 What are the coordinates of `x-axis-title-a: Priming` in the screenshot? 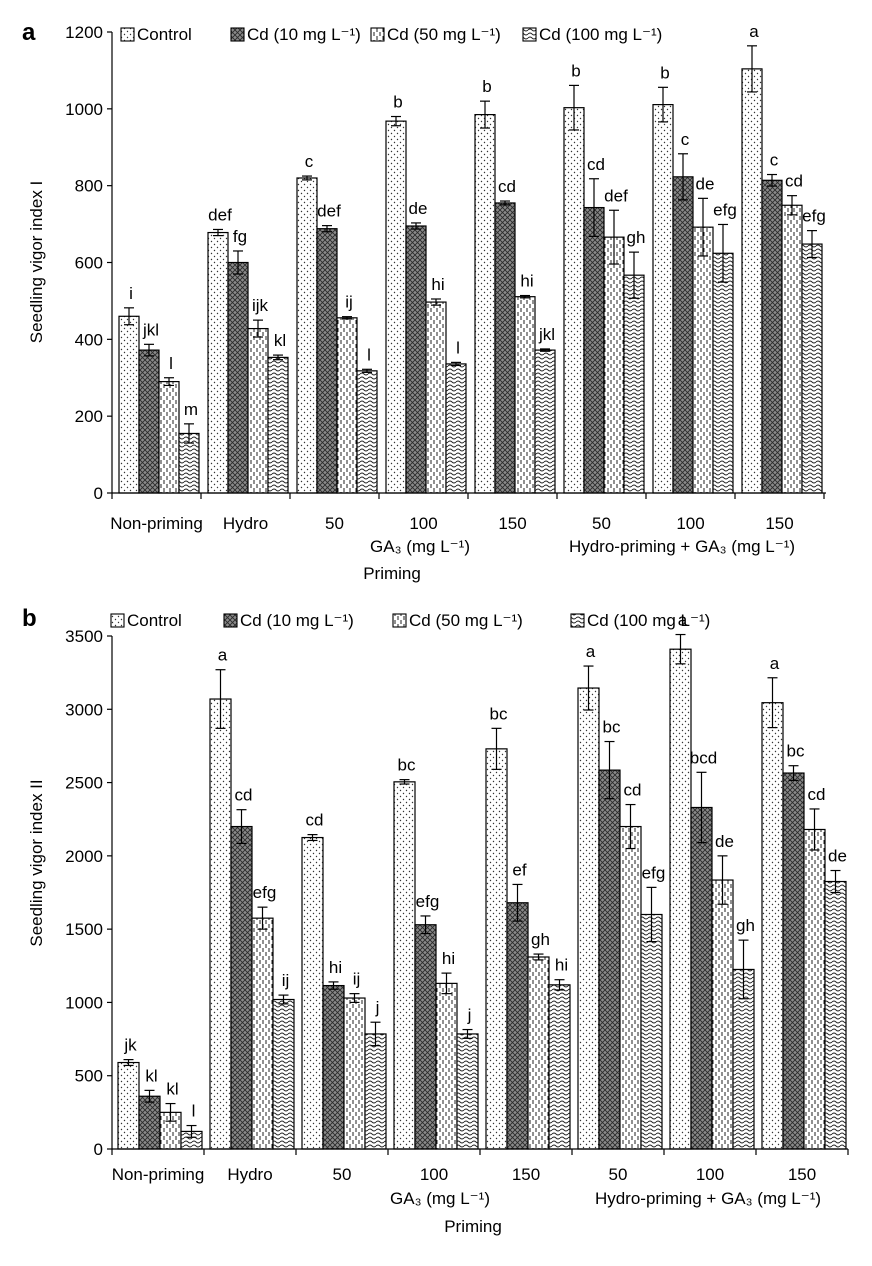 It's located at (392, 573).